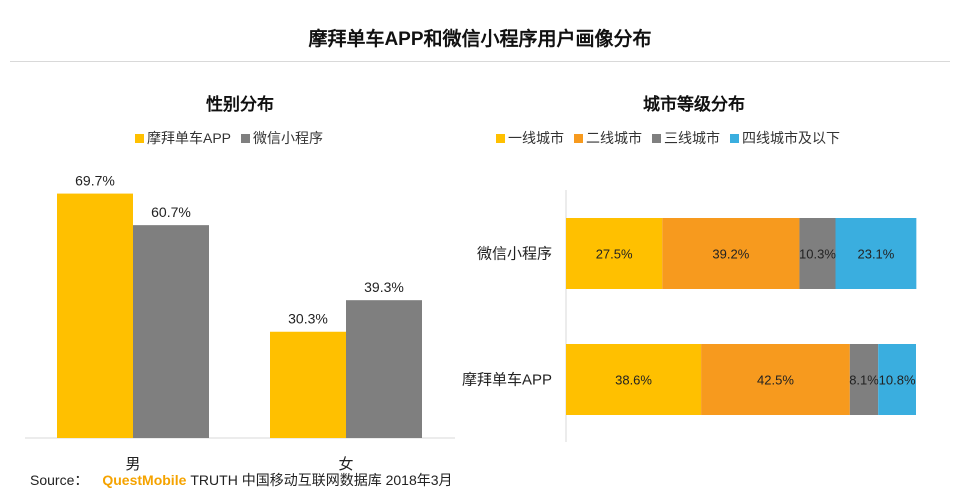  I want to click on city-segment-value-label: 42.5%, so click(775, 380).